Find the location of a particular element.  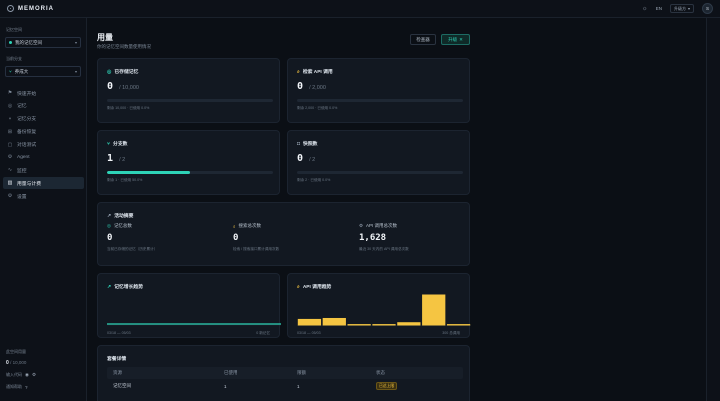

brain-logo-icon is located at coordinates (10, 8).